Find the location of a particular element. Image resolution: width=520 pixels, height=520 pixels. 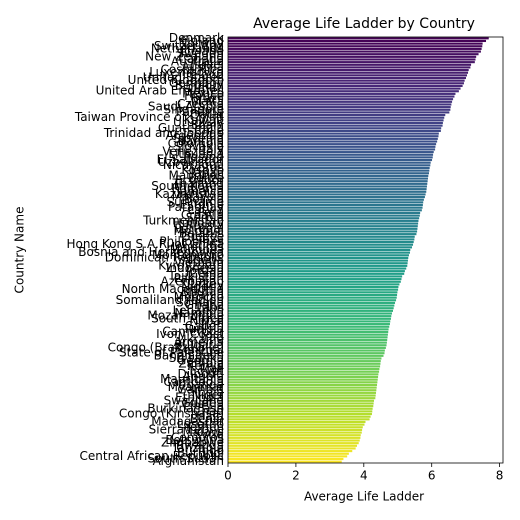

x-axis-label: Average Life Ladder is located at coordinates (364, 497).